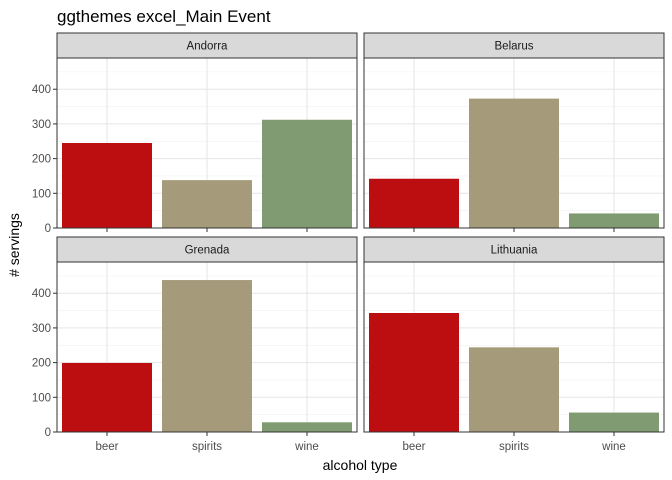 This screenshot has width=672, height=480. I want to click on y-axis-title: # servings, so click(14, 245).